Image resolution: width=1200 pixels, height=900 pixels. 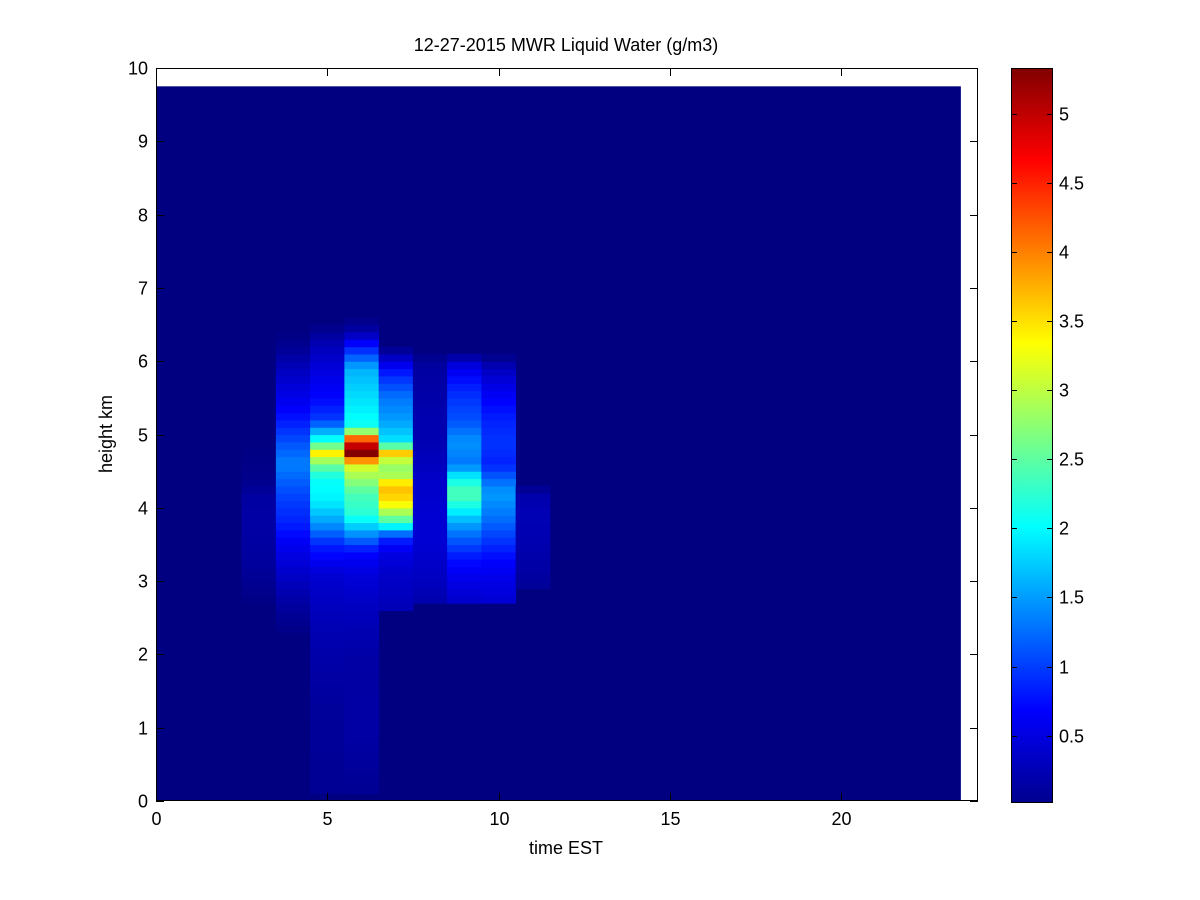 I want to click on y-tick-label: 3, so click(x=143, y=582).